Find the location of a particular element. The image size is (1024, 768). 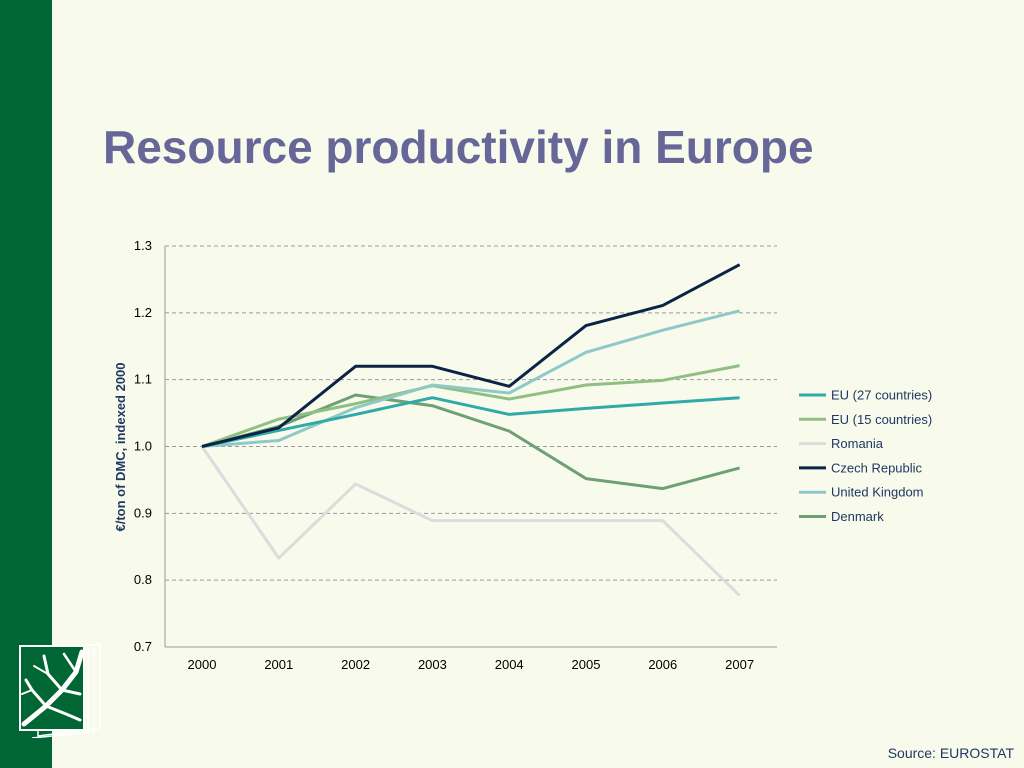

x-tick-labels: 2000 2001 2002 2003 2004 2005 2006 2007 is located at coordinates (471, 664).